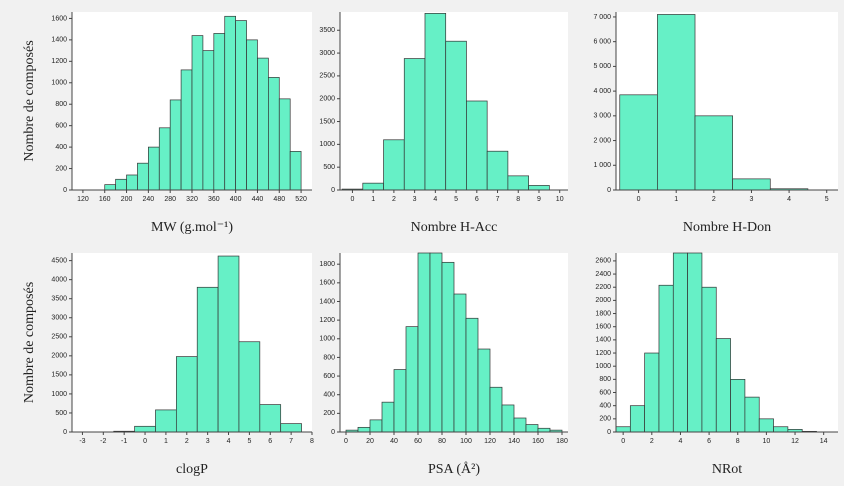 Image resolution: width=844 pixels, height=486 pixels. Describe the element at coordinates (124, 441) in the screenshot. I see `x-tick-label: -1` at that location.